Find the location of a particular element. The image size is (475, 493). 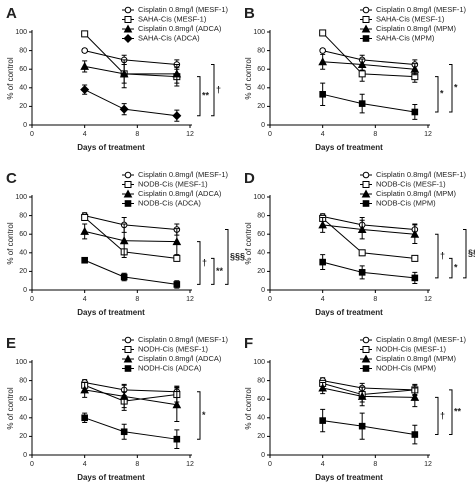

x-axis-label: Days of treatment is located at coordinates (349, 477).